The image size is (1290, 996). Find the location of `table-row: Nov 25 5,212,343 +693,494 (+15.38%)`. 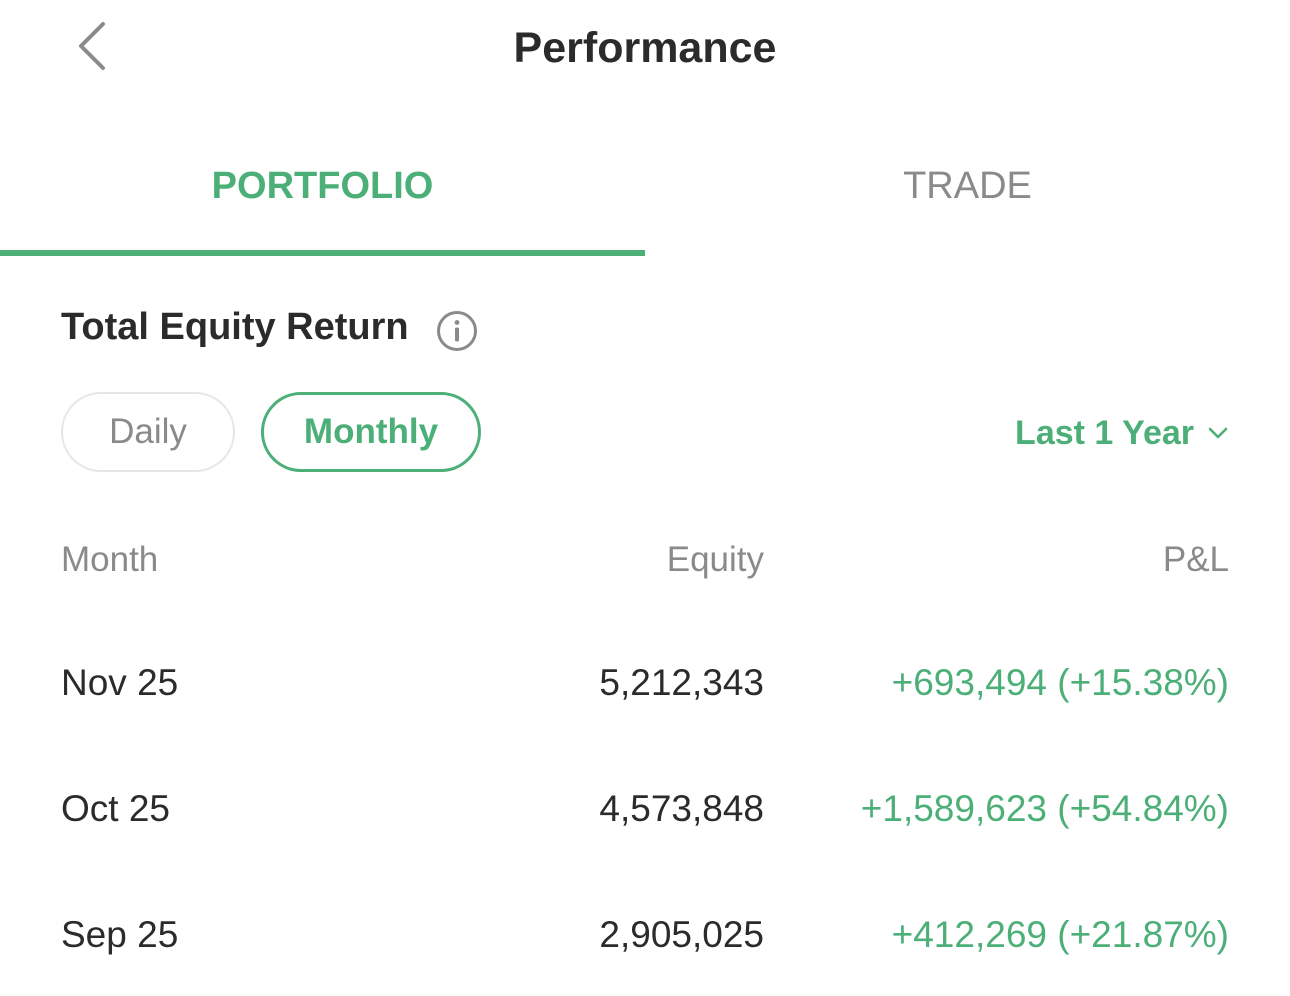

table-row: Nov 25 5,212,343 +693,494 (+15.38%) is located at coordinates (645, 692).